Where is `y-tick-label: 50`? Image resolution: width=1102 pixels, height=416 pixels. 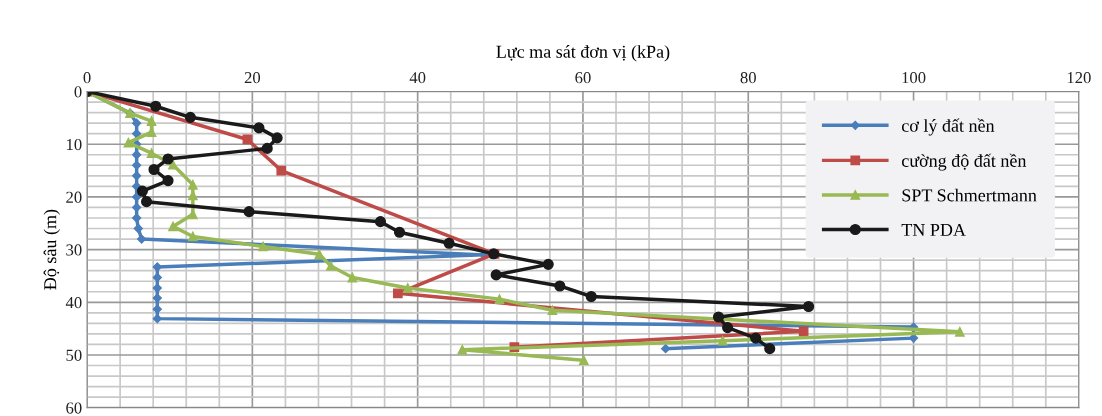 y-tick-label: 50 is located at coordinates (74, 355).